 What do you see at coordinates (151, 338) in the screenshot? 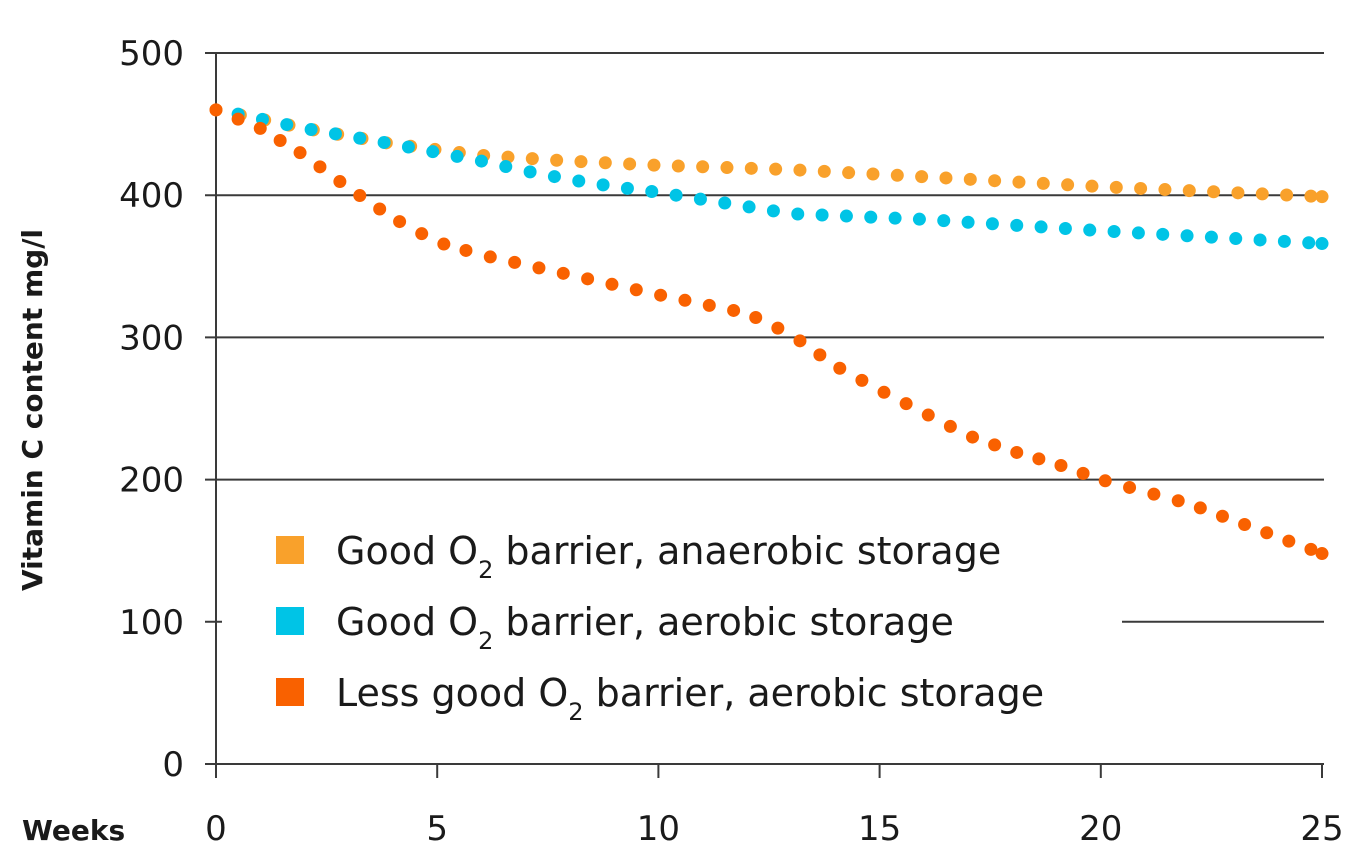
I see `y-tick-label: 300` at bounding box center [151, 338].